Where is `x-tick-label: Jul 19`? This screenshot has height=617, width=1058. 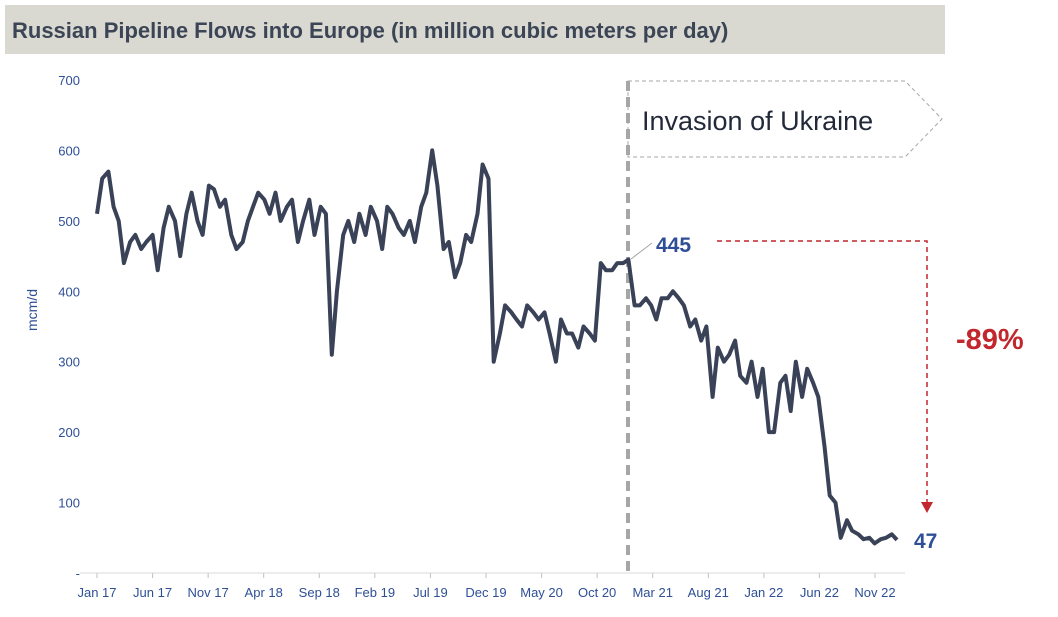
x-tick-label: Jul 19 is located at coordinates (430, 592).